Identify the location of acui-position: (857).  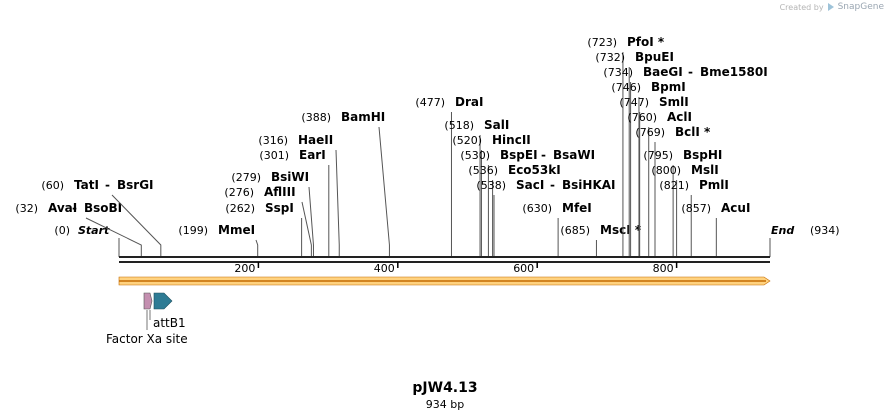
(696, 208).